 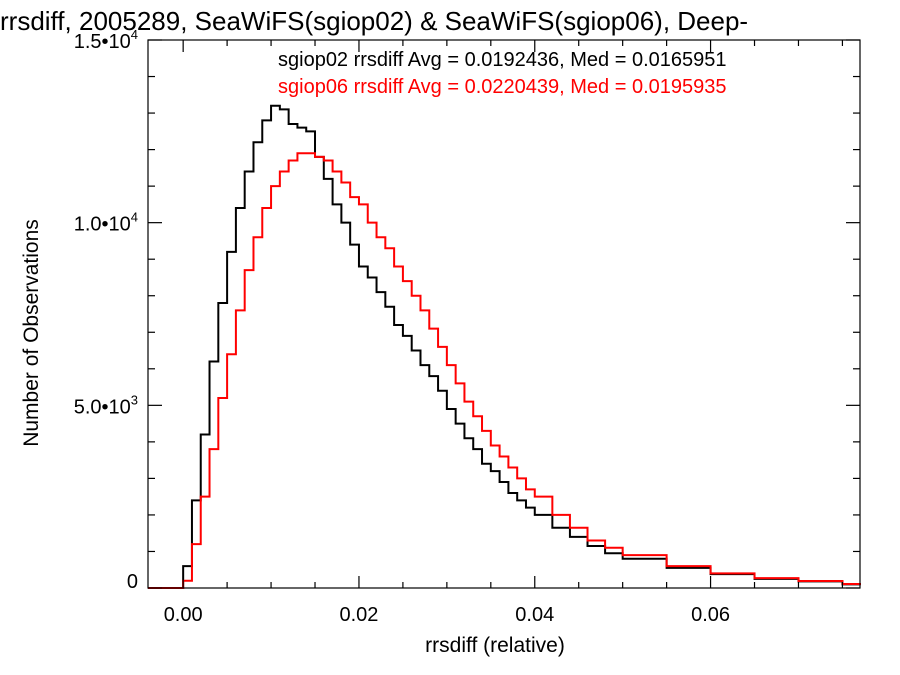 I want to click on y-tick-label: 1.5•104, so click(x=106, y=40).